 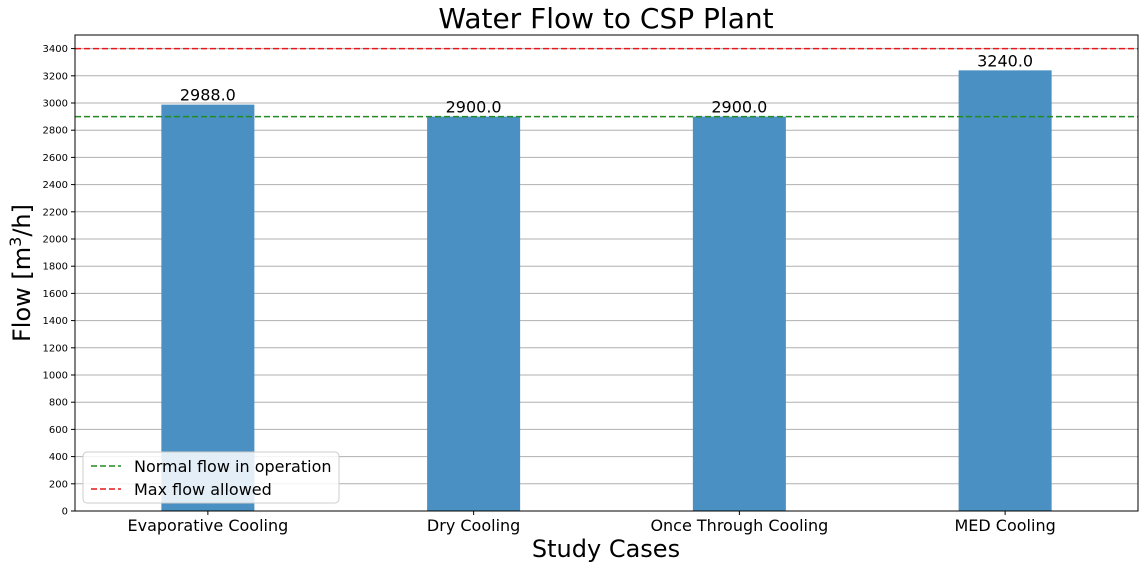 What do you see at coordinates (207, 525) in the screenshot?
I see `x-tick-label: Evaporative Cooling` at bounding box center [207, 525].